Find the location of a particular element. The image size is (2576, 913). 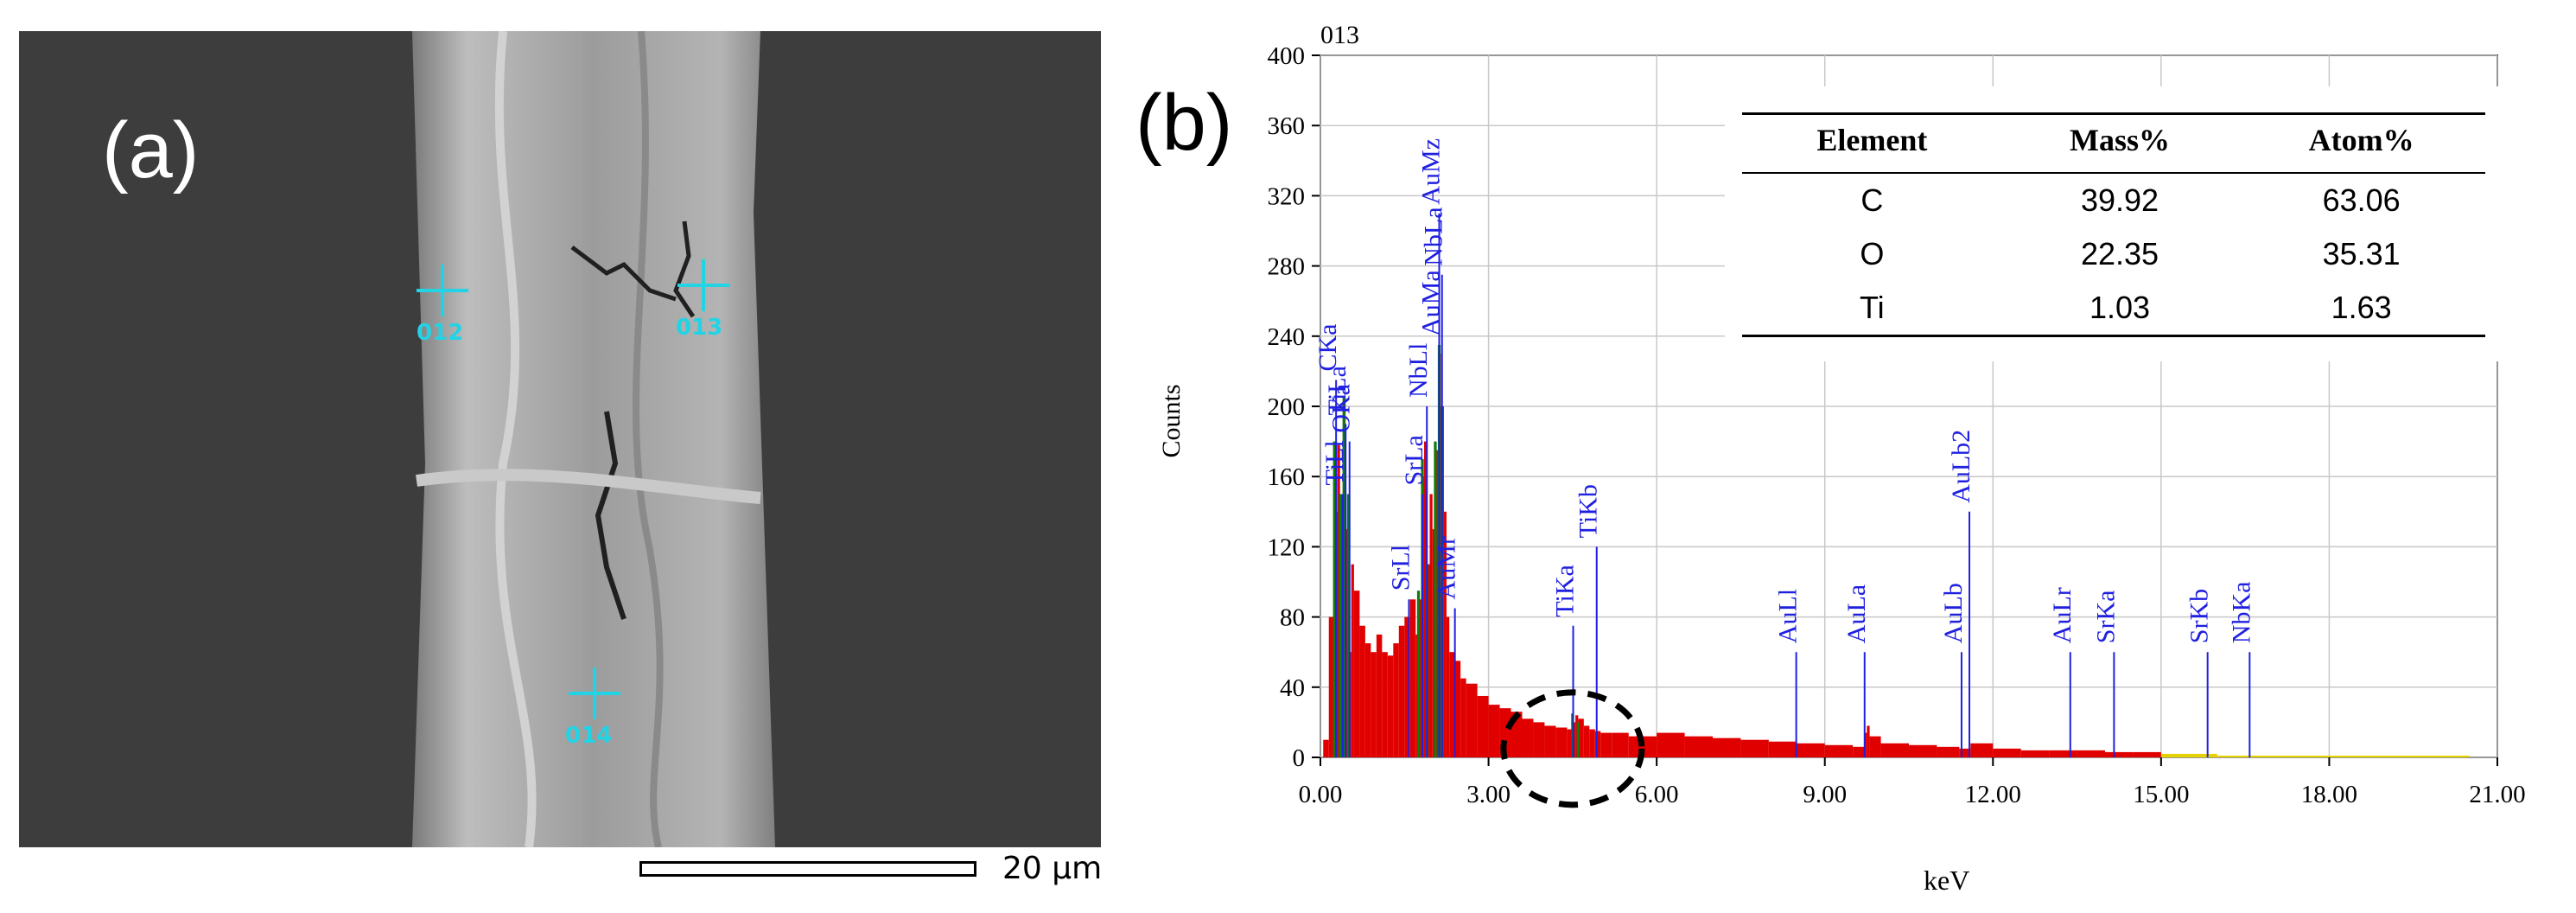

fiber-fold is located at coordinates (588, 486).